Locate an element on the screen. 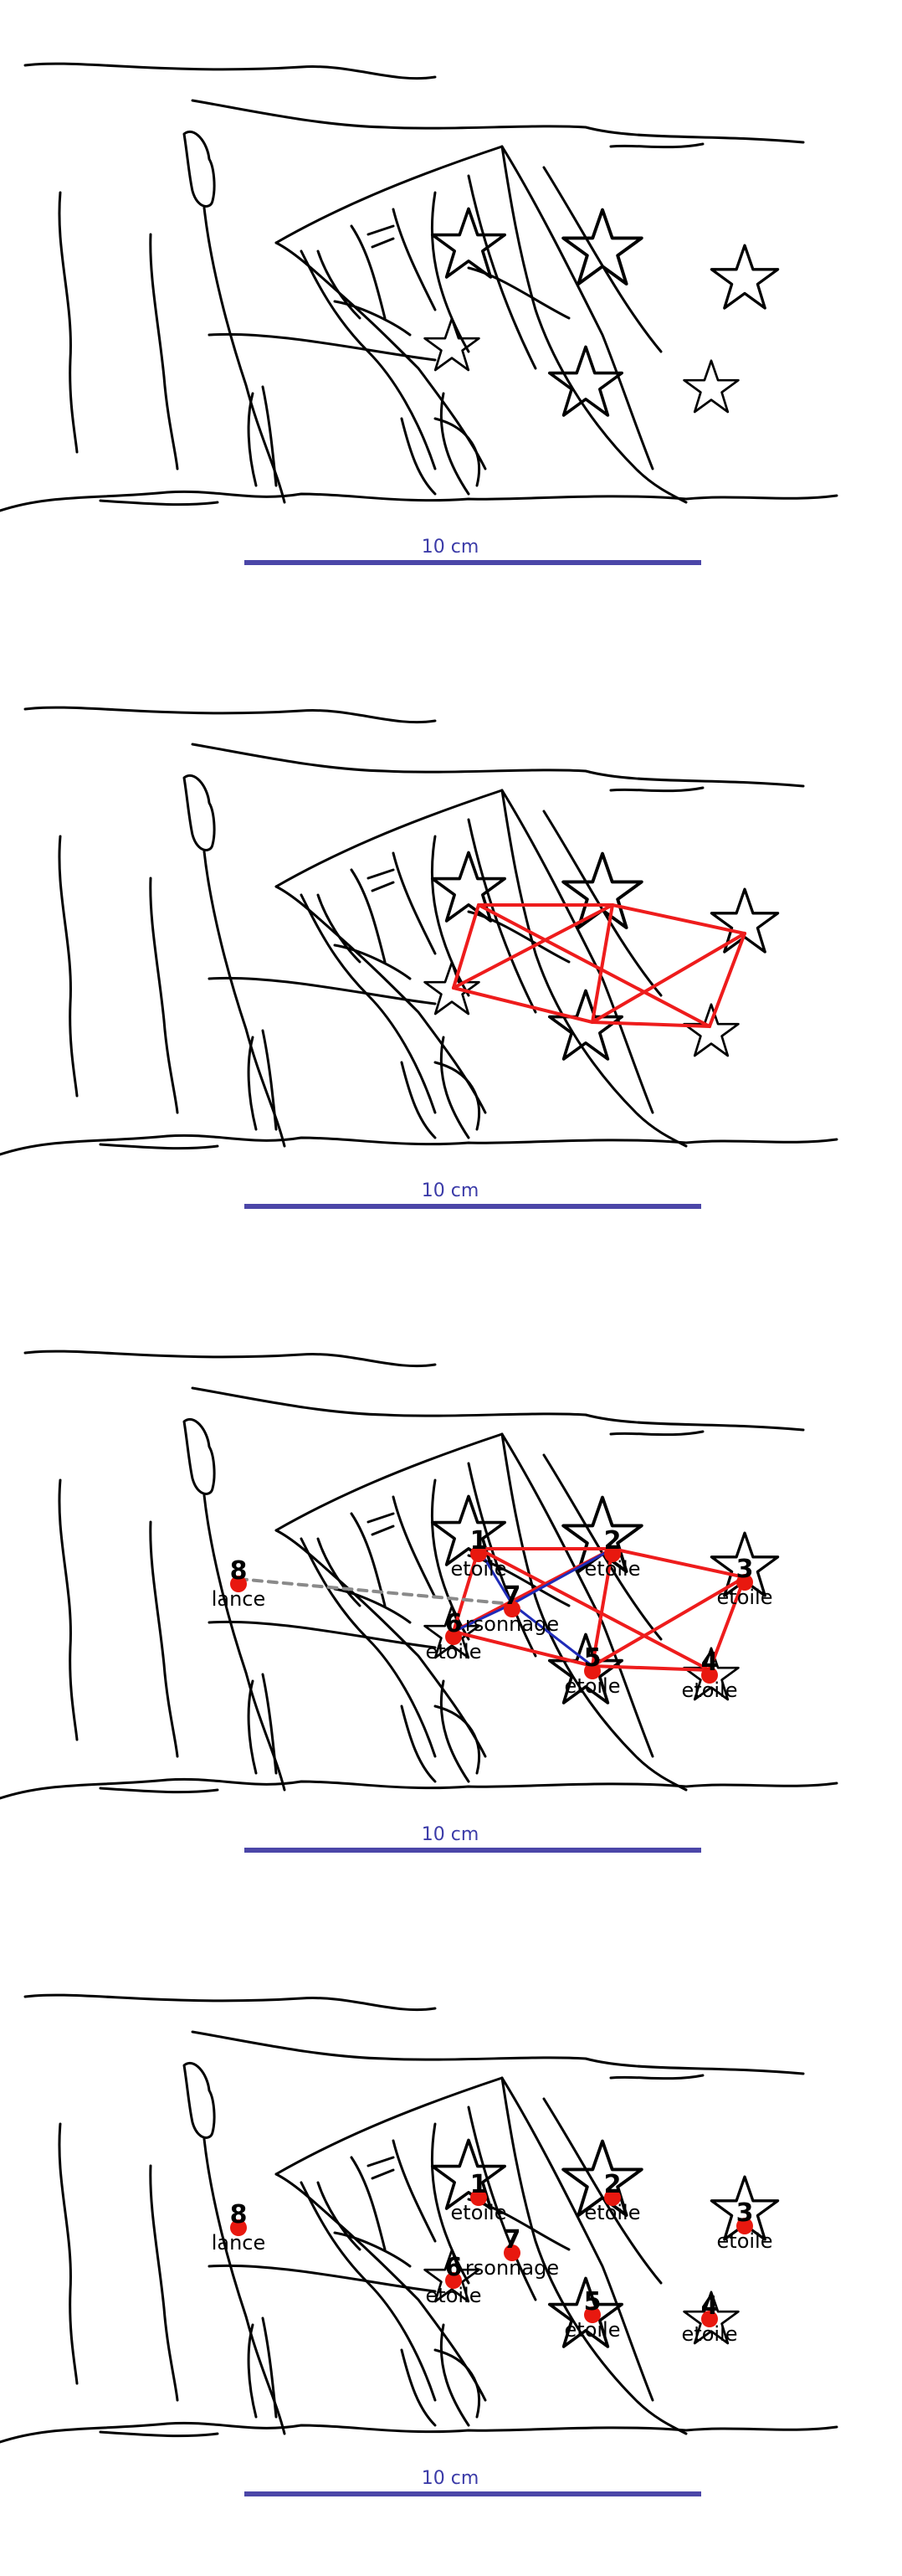 This screenshot has width=902, height=2576. node-number: 3 is located at coordinates (745, 2213).